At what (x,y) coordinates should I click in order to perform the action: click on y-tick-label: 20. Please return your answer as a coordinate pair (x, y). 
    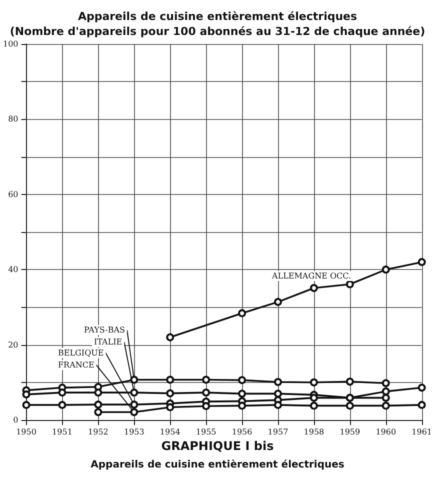
    Looking at the image, I should click on (13, 345).